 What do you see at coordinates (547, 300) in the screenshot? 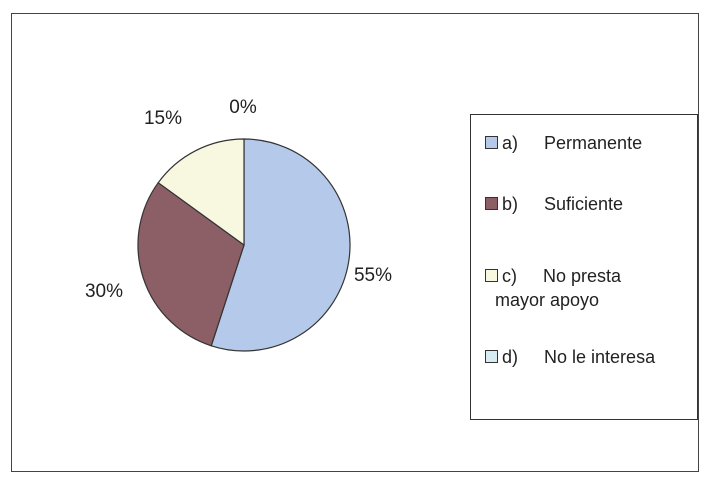
I see `legend-label-c-cont: mayor apoyo` at bounding box center [547, 300].